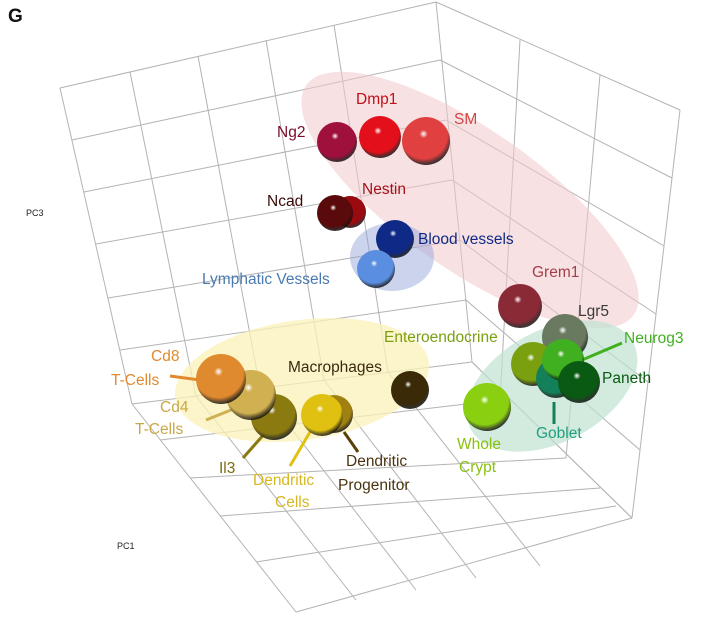  Describe the element at coordinates (174, 407) in the screenshot. I see `label-cd4: Cd4` at that location.